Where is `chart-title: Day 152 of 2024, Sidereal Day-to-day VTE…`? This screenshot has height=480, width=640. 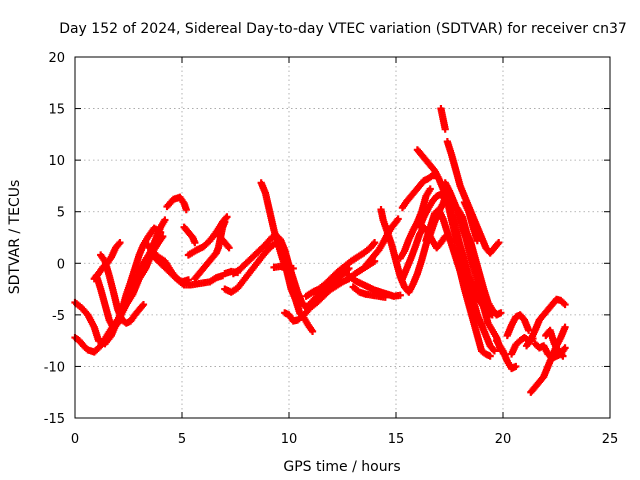
chart-title: Day 152 of 2024, Sidereal Day-to-day VTE… is located at coordinates (343, 29).